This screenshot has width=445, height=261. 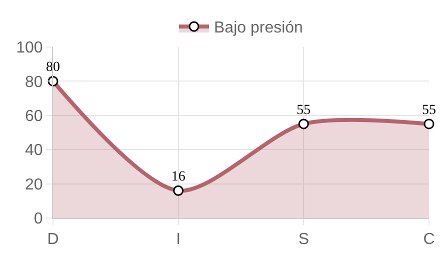 I want to click on y-tick-label: 40, so click(x=34, y=151).